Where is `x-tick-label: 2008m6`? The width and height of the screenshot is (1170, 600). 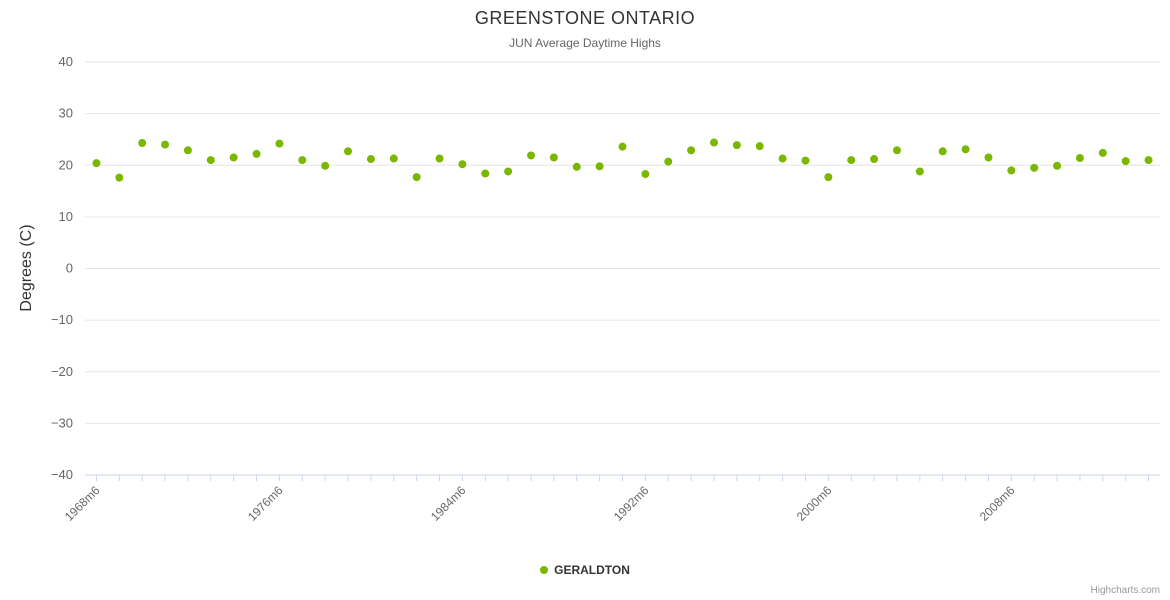 x-tick-label: 2008m6 is located at coordinates (997, 503).